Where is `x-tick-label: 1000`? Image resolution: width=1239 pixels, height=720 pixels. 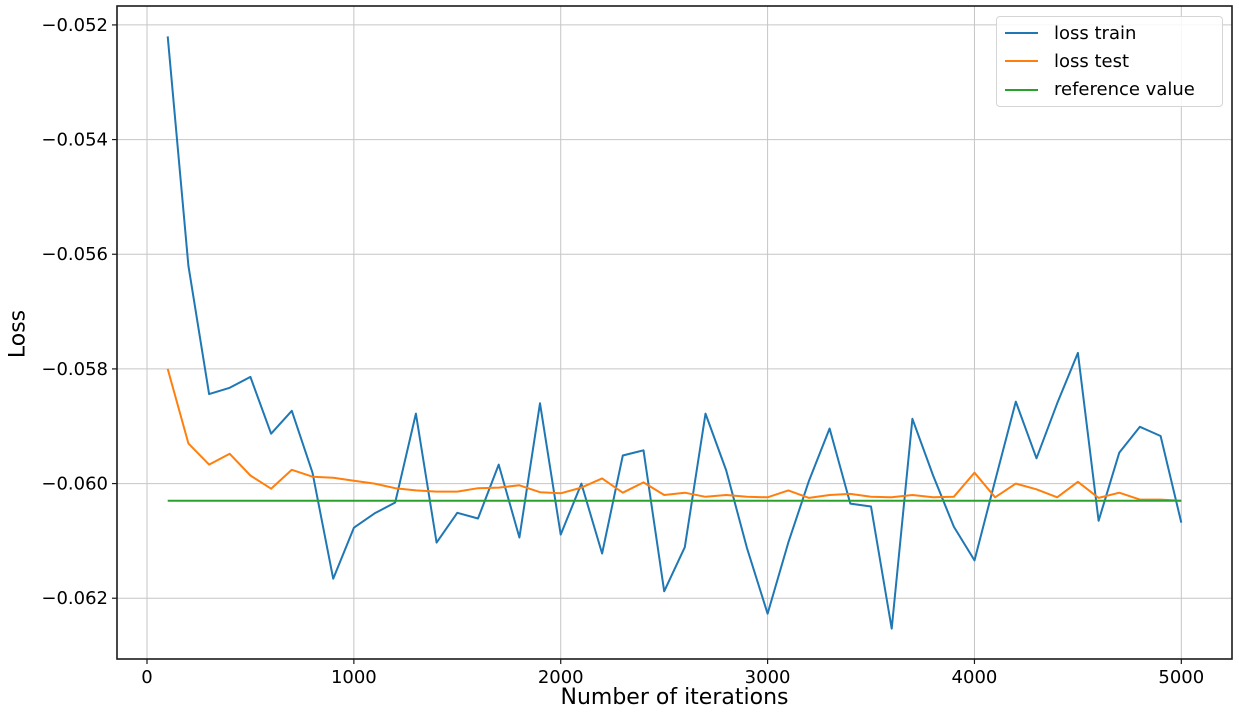 x-tick-label: 1000 is located at coordinates (354, 677).